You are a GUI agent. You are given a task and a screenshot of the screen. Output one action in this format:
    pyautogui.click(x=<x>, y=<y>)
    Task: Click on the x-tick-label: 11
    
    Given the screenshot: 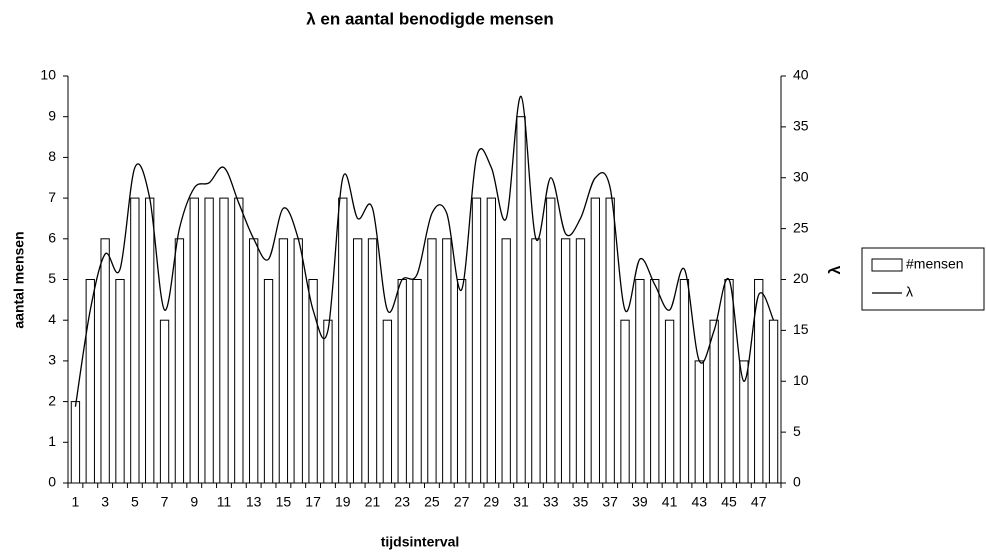 What is the action you would take?
    pyautogui.click(x=224, y=502)
    